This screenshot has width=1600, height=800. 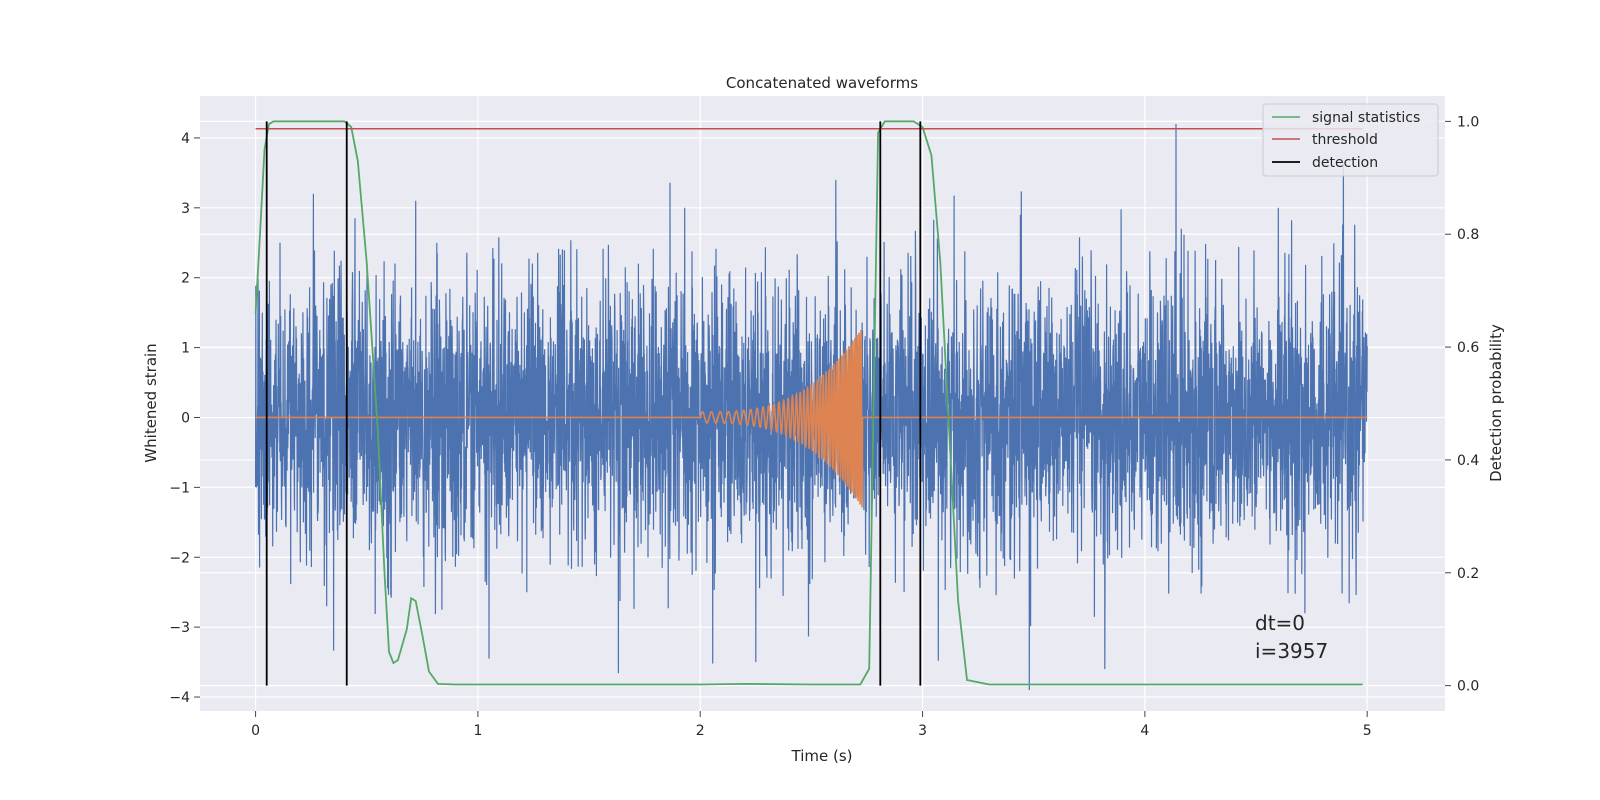 What do you see at coordinates (822, 83) in the screenshot?
I see `chart-title: Concatenated waveforms` at bounding box center [822, 83].